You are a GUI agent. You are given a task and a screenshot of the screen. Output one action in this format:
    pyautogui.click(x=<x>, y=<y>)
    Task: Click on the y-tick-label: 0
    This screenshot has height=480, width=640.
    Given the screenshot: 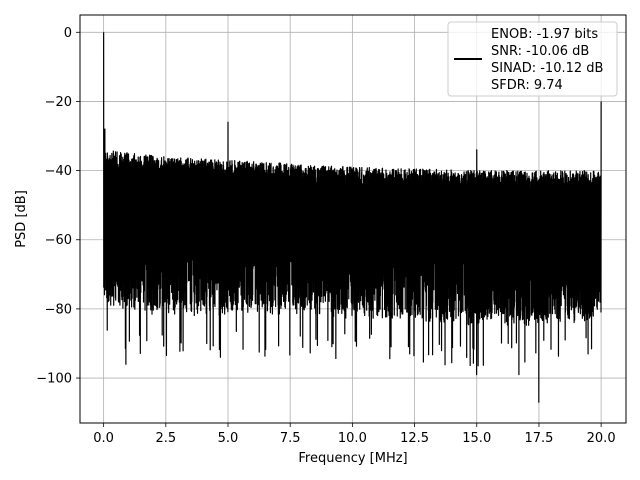 What is the action you would take?
    pyautogui.click(x=68, y=33)
    